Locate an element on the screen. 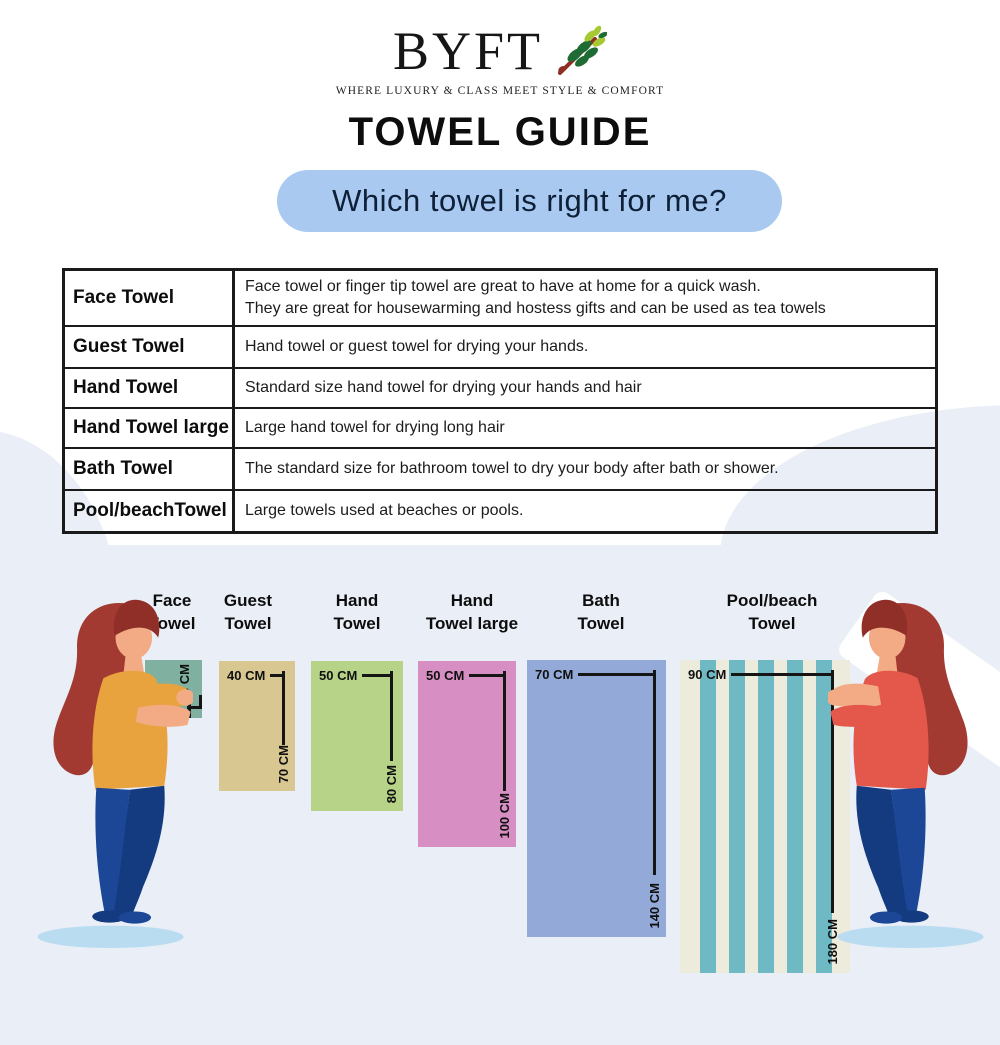 This screenshot has width=1000, height=1045. towel-swatch-bath: 70 CM 140 CM is located at coordinates (596, 798).